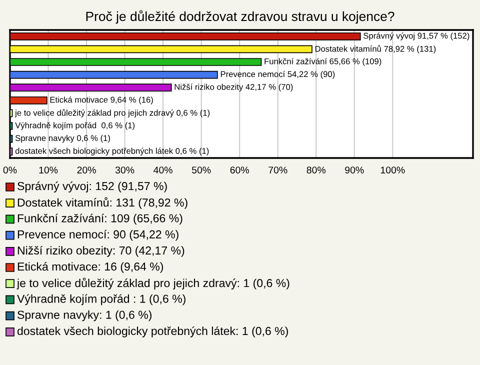 This screenshot has width=480, height=365. Describe the element at coordinates (240, 17) in the screenshot. I see `chart-title: Proč je důležité dodržovat zdravou stravu u kojence?` at that location.